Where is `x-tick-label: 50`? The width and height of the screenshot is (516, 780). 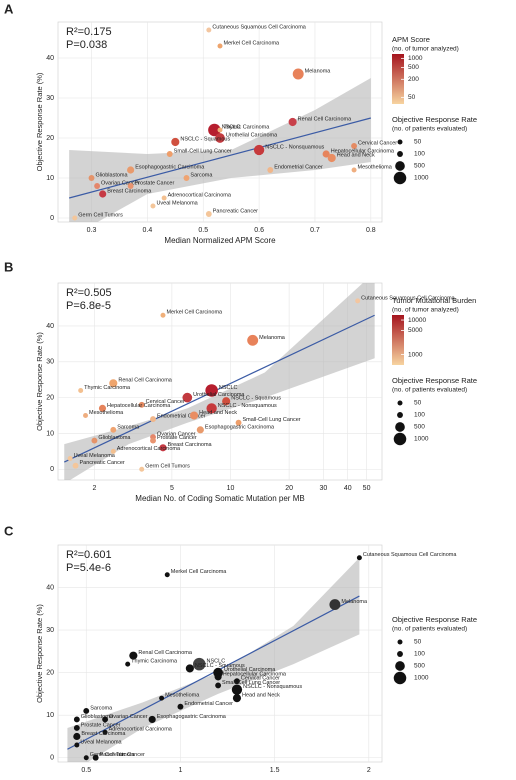 x-tick-label: 50 is located at coordinates (367, 488).